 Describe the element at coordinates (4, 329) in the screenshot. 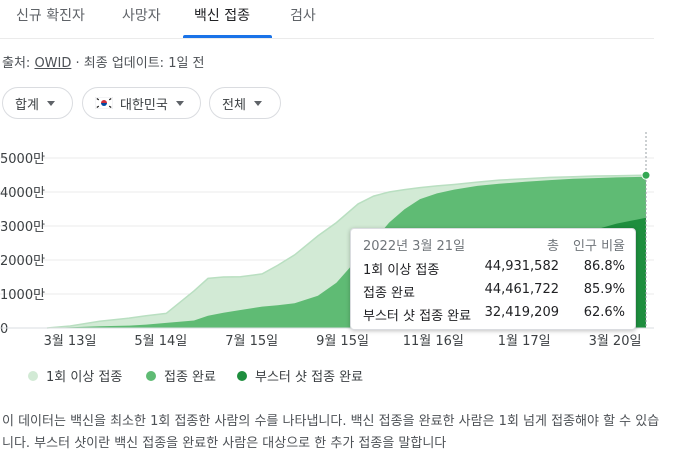

I see `y-tick-label: 0` at that location.